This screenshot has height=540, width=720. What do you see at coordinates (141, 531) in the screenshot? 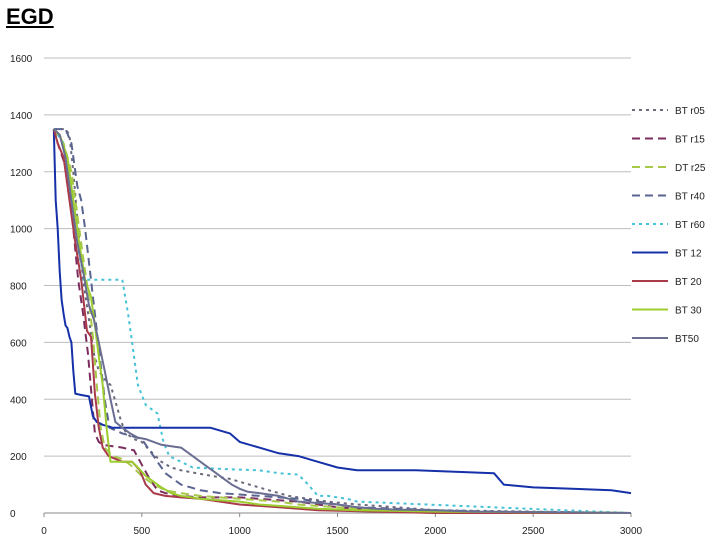
I see `x-tick-label: 500` at bounding box center [141, 531].